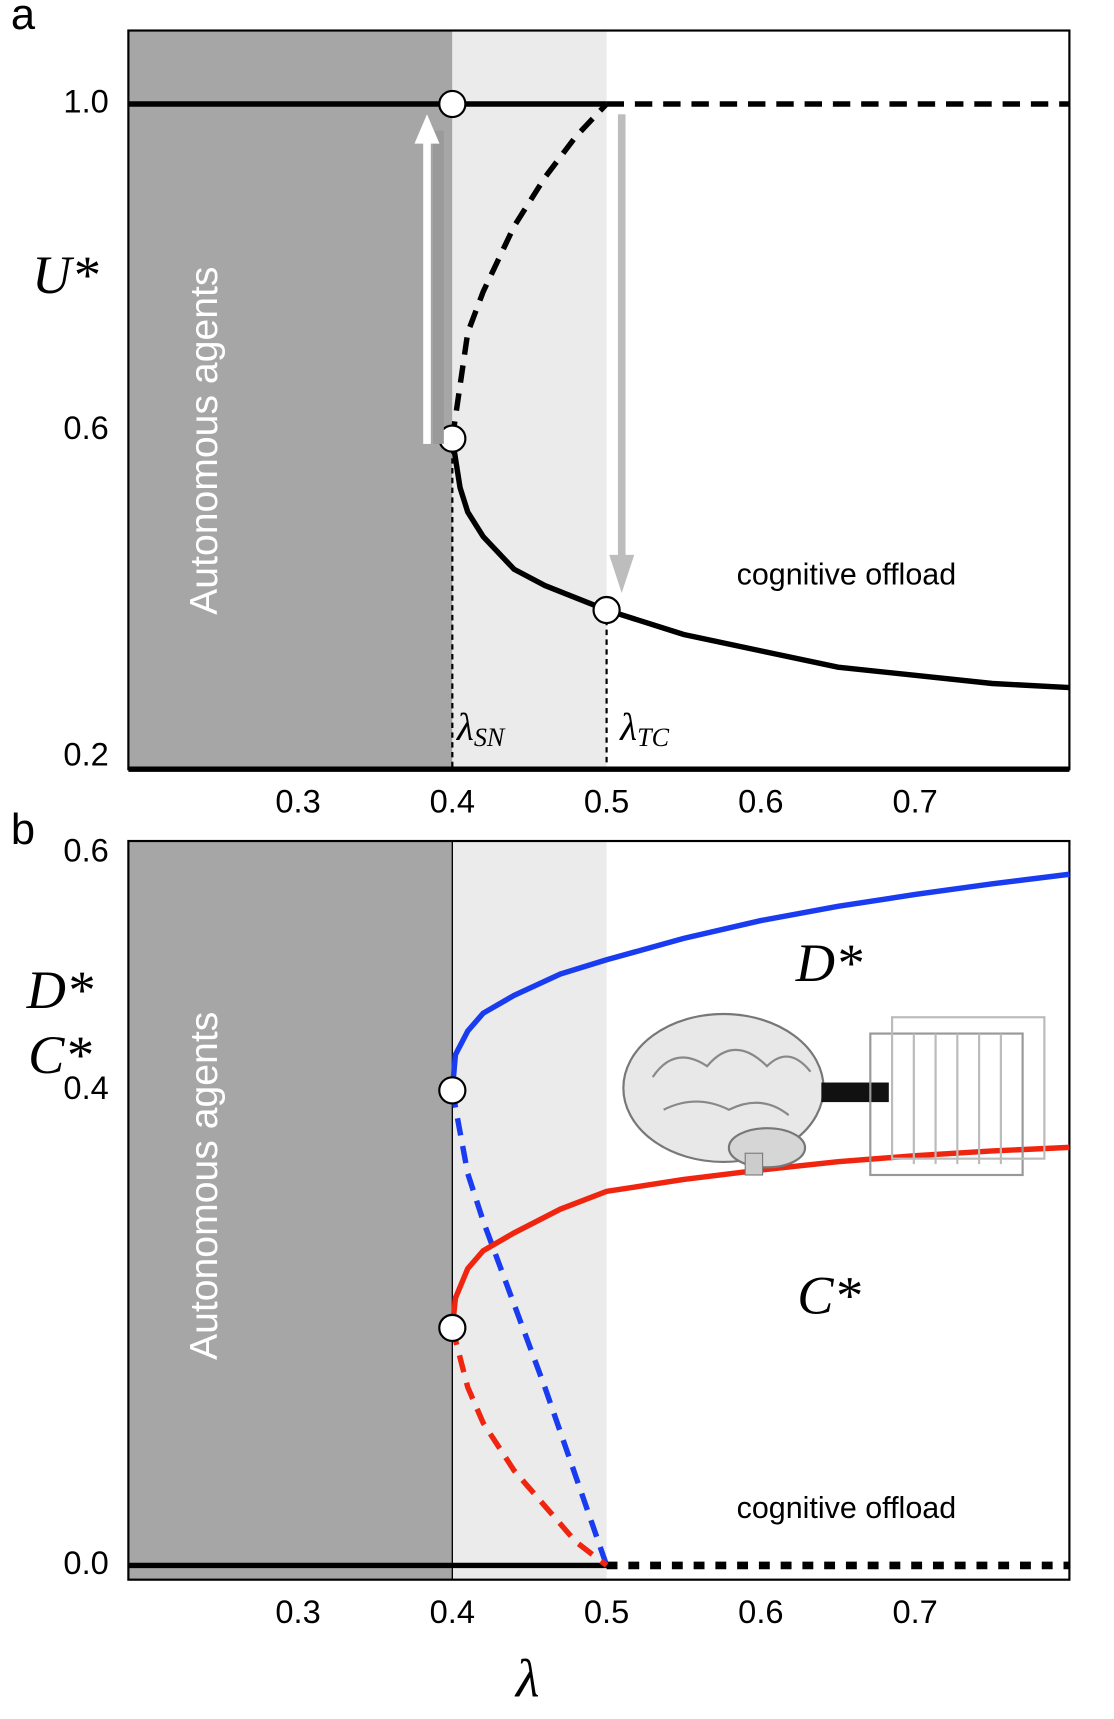  What do you see at coordinates (829, 1296) in the screenshot?
I see `curve-label: C*` at bounding box center [829, 1296].